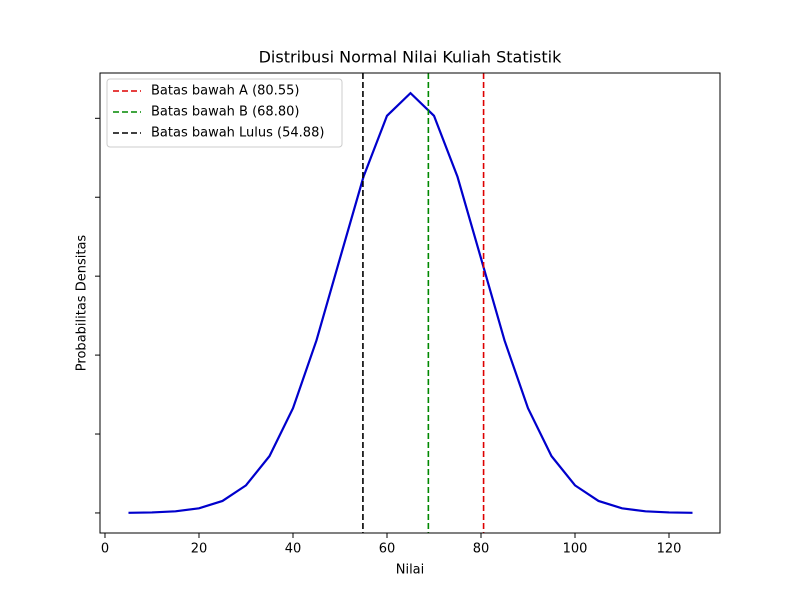  What do you see at coordinates (669, 549) in the screenshot?
I see `x-tick-label: 120` at bounding box center [669, 549].